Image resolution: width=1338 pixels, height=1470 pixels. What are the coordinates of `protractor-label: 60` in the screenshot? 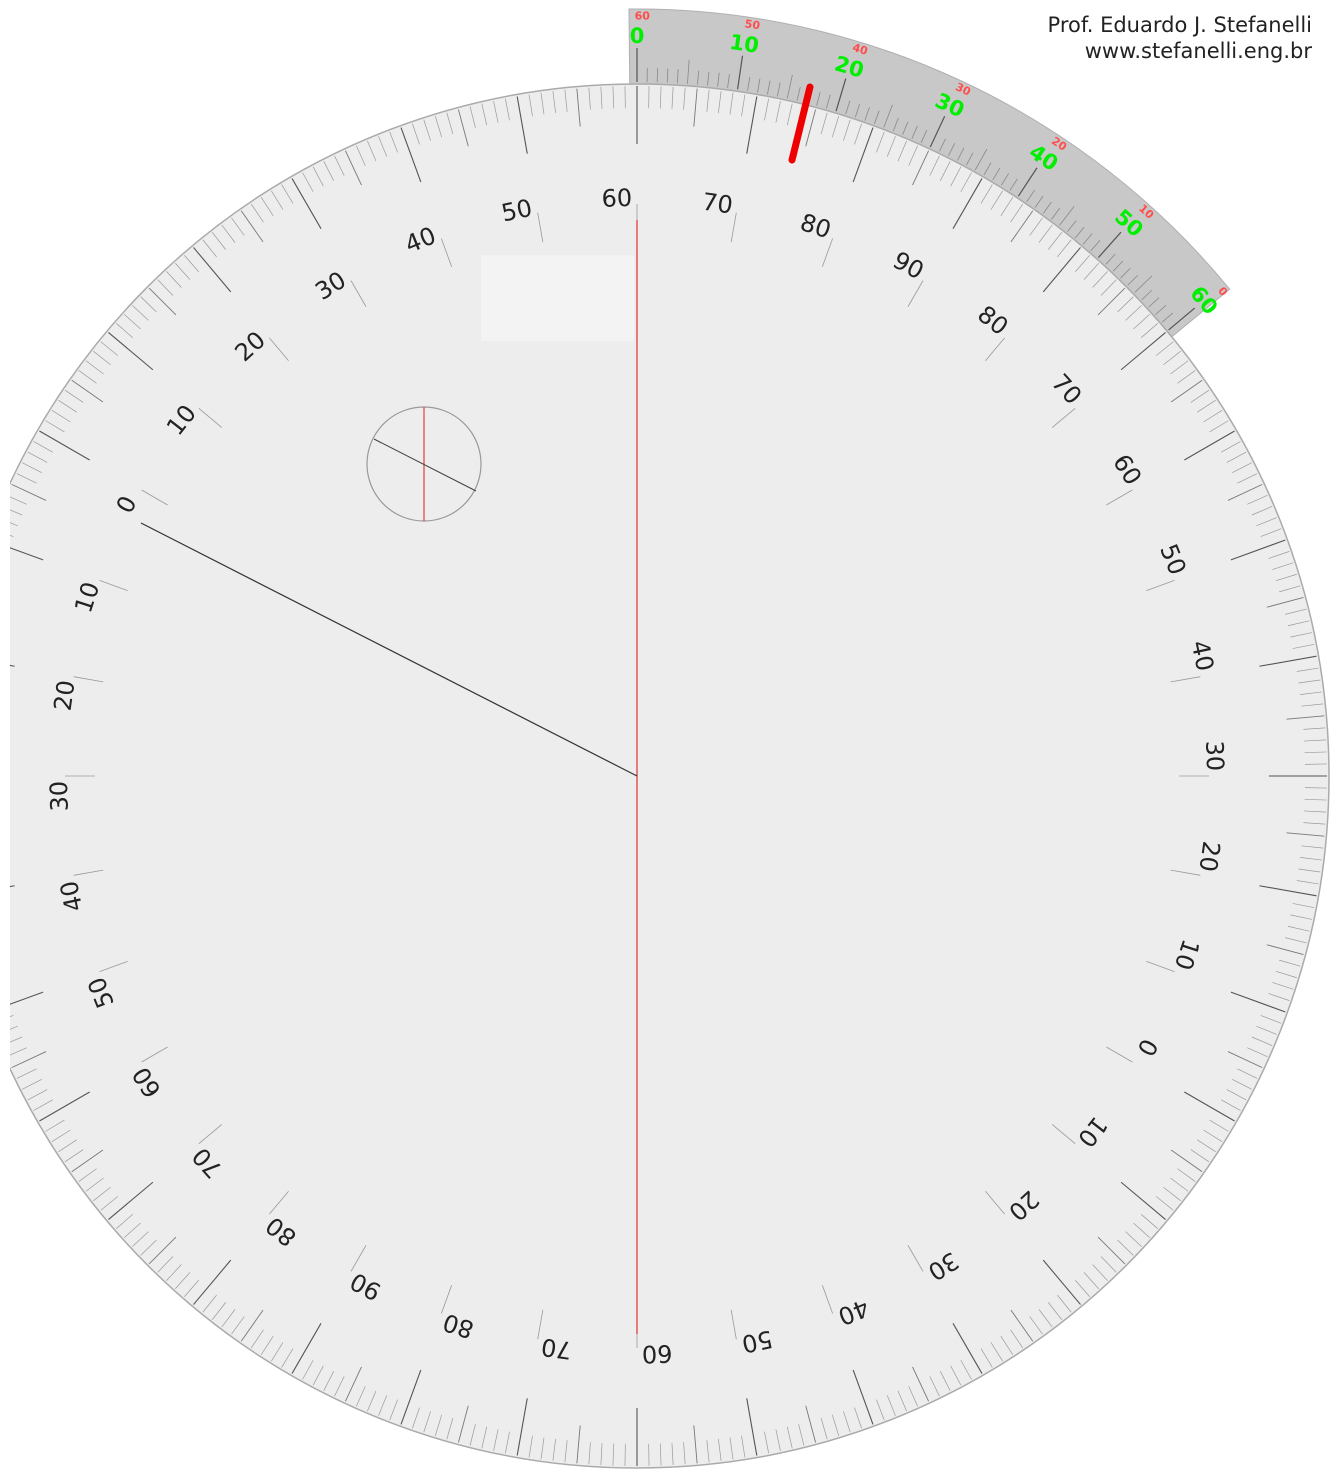 It's located at (657, 1353).